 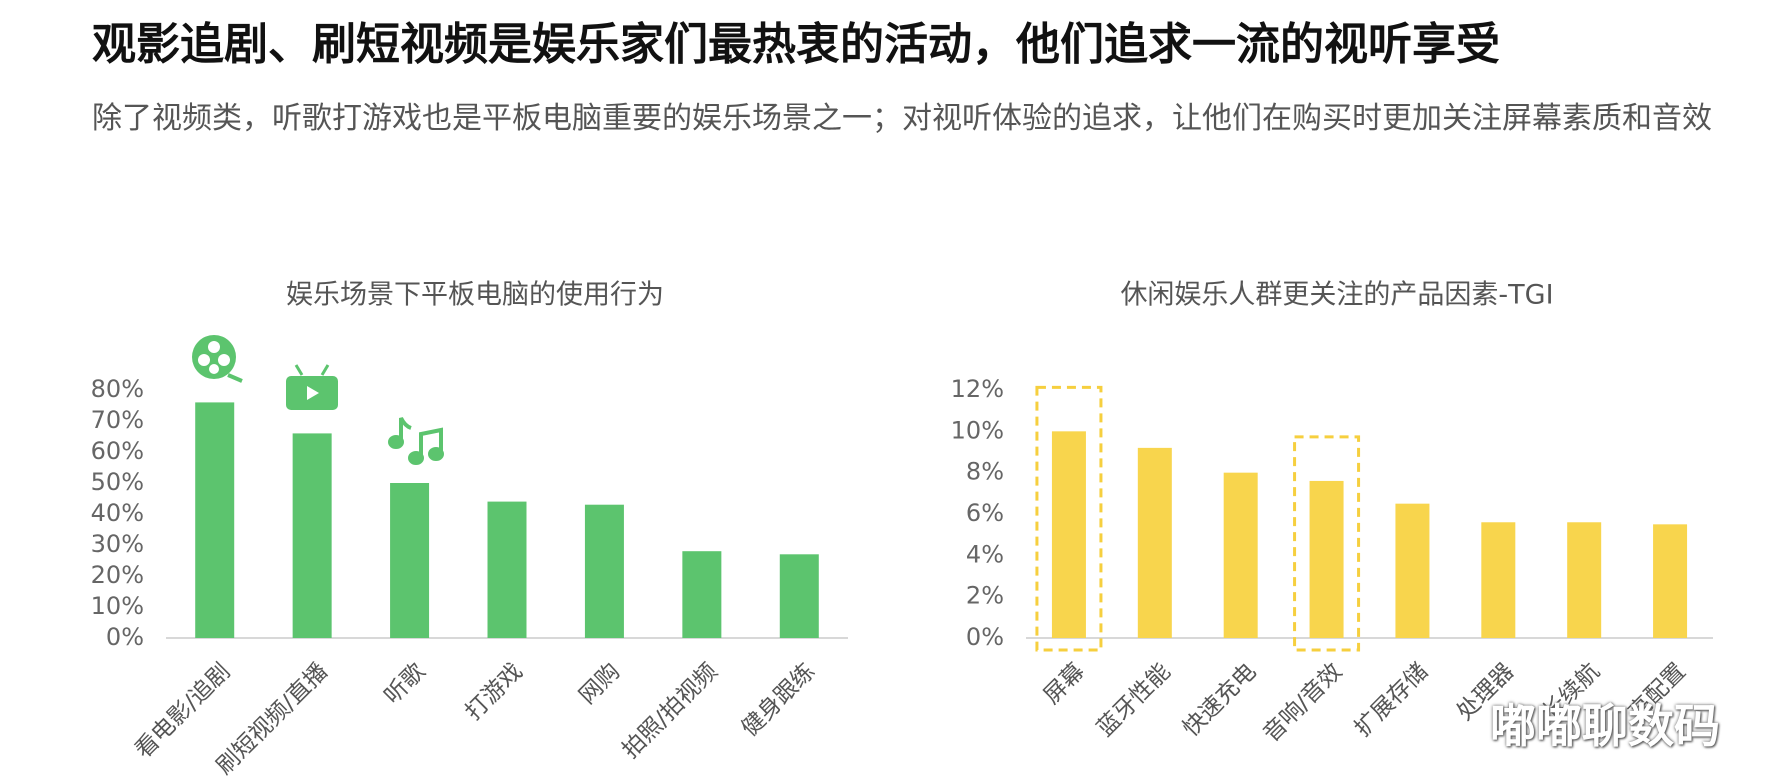 What do you see at coordinates (1302, 702) in the screenshot?
I see `x-tick-label: 音响/音效` at bounding box center [1302, 702].